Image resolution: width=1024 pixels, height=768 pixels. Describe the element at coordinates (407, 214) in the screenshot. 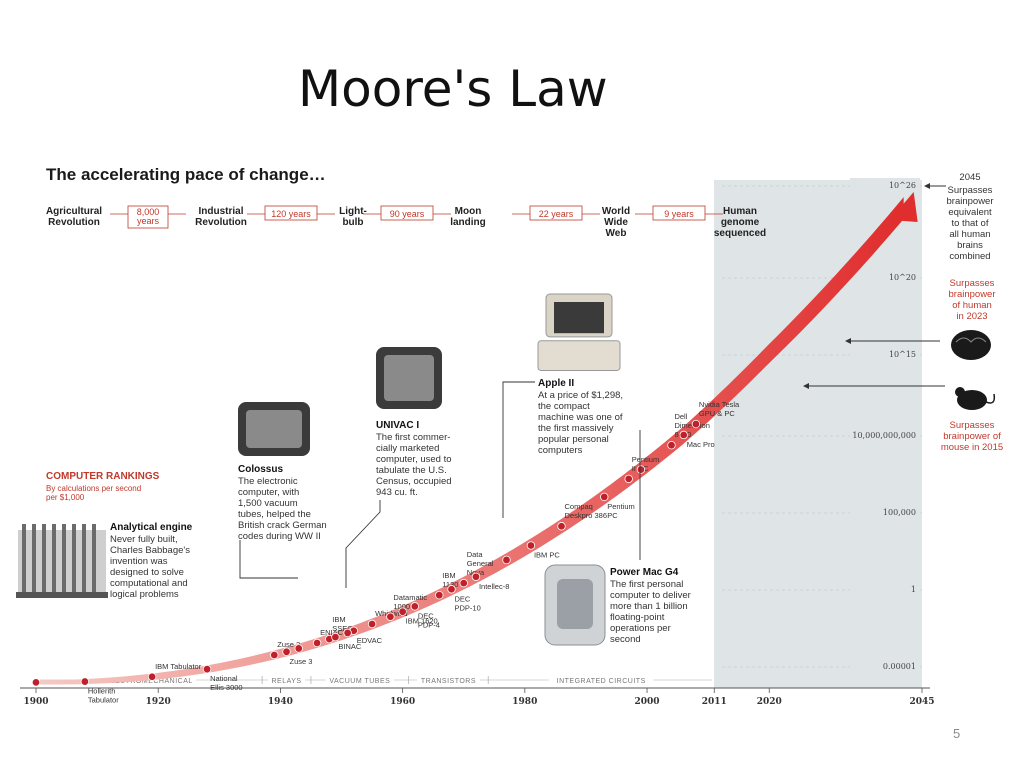

I see `milestone-gap: 90 years` at that location.